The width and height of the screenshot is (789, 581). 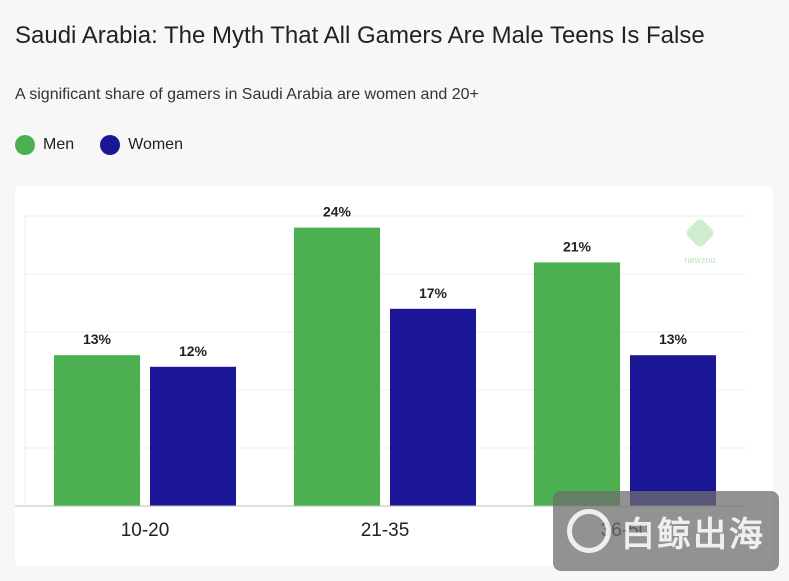 I want to click on legend-item-women: Women, so click(x=141, y=145).